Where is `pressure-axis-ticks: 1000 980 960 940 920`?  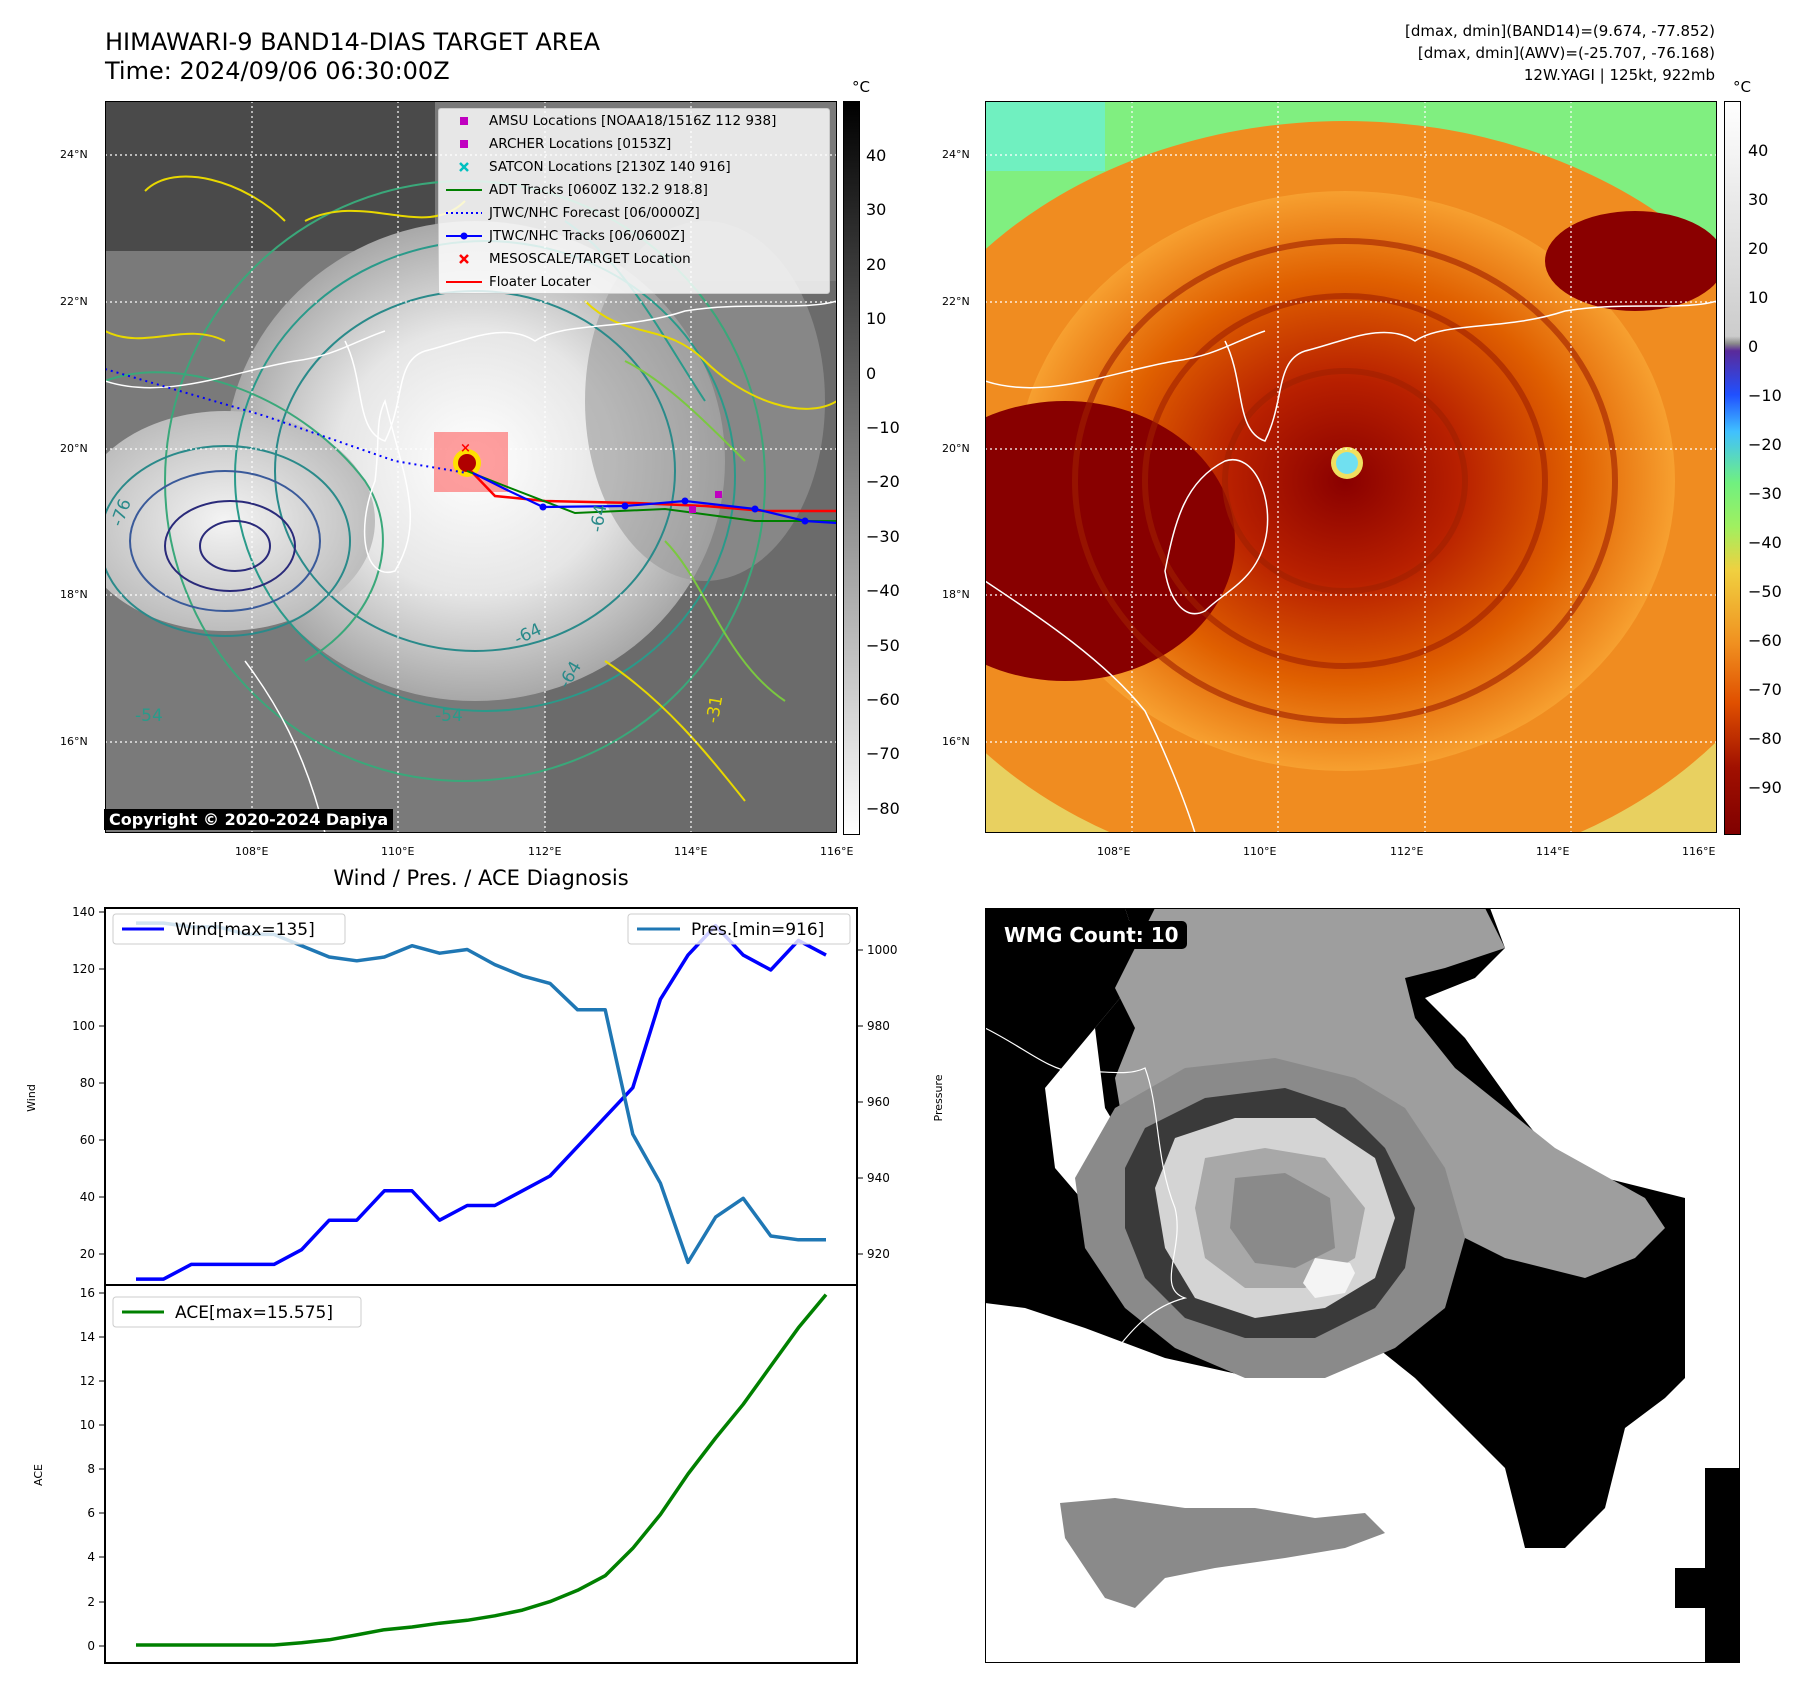
pressure-axis-ticks: 1000 980 960 940 920 is located at coordinates (877, 1102).